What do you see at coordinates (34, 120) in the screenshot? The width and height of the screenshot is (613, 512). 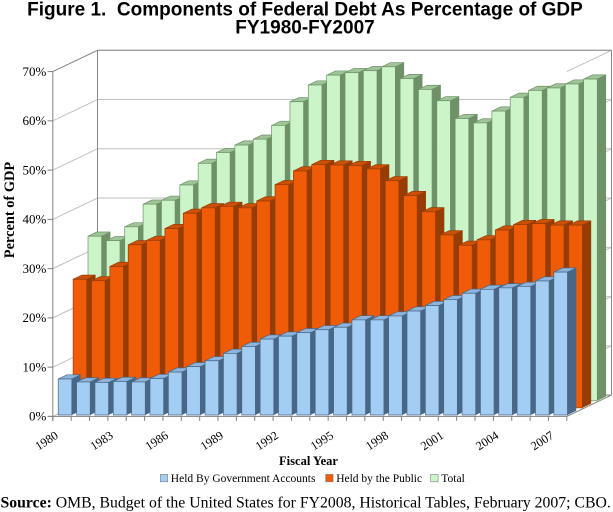 I see `svg-text: 60%` at bounding box center [34, 120].